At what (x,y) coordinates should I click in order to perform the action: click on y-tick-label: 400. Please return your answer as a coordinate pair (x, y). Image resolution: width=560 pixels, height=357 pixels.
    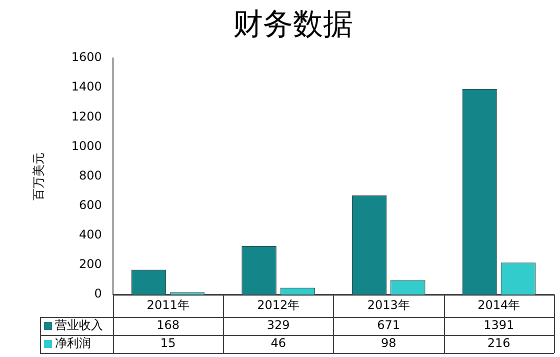
    Looking at the image, I should click on (90, 235).